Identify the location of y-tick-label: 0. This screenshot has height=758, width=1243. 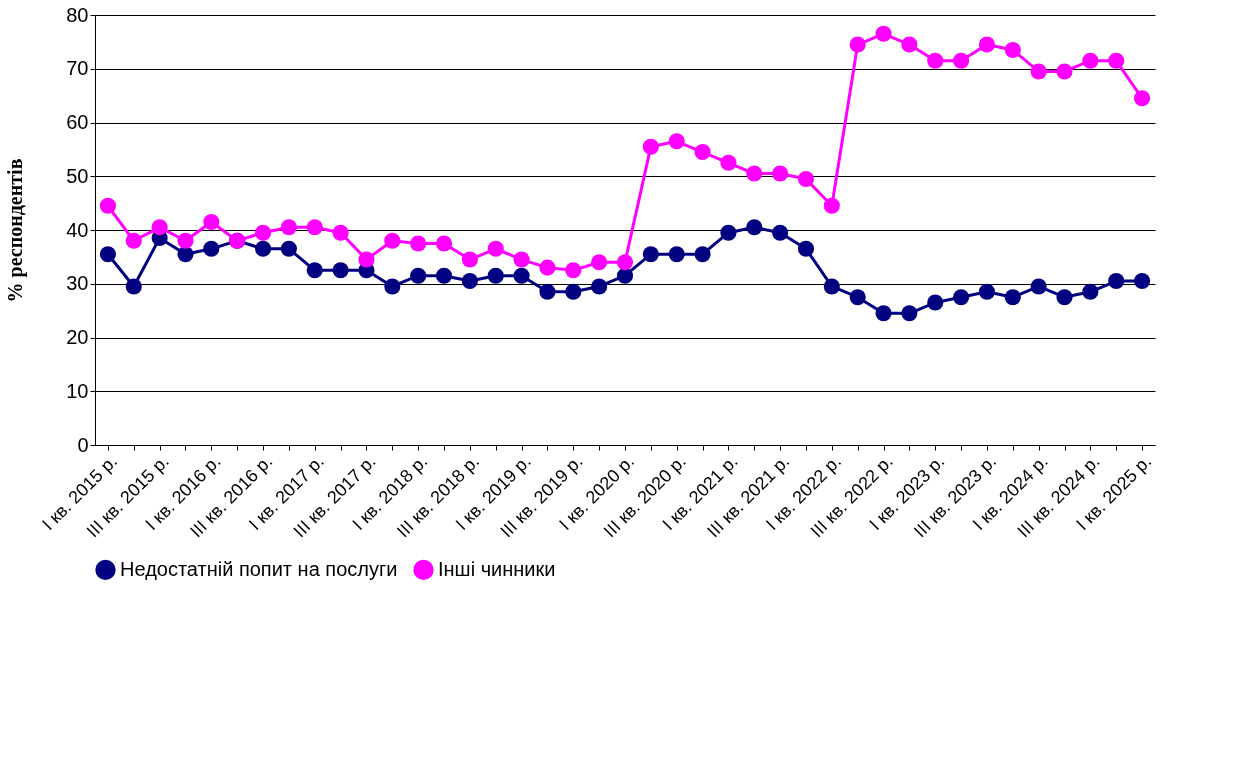
(83, 444).